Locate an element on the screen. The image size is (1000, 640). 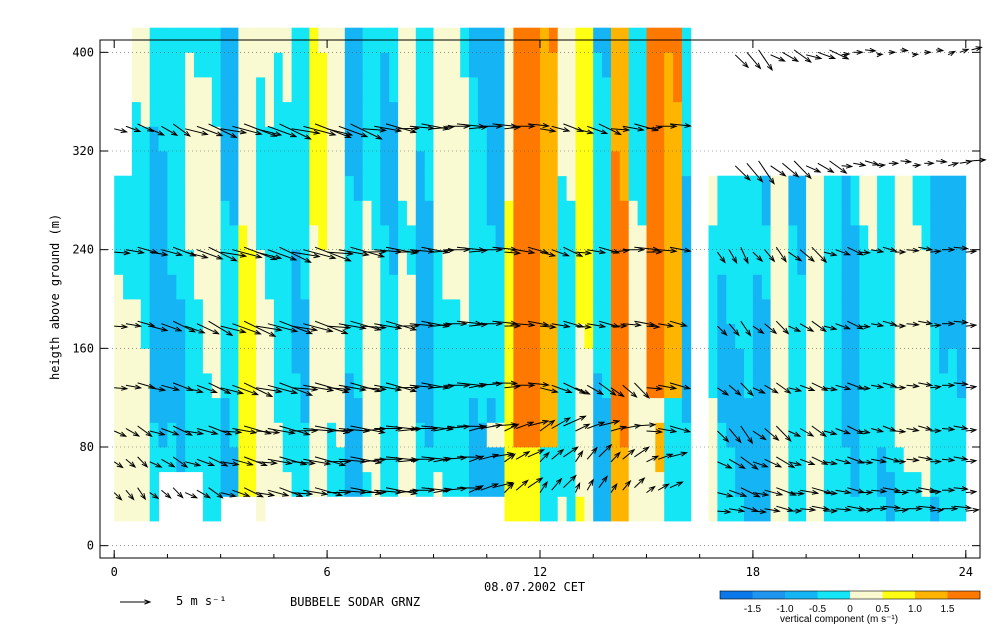
colorbar-swatch is located at coordinates (931, 595).